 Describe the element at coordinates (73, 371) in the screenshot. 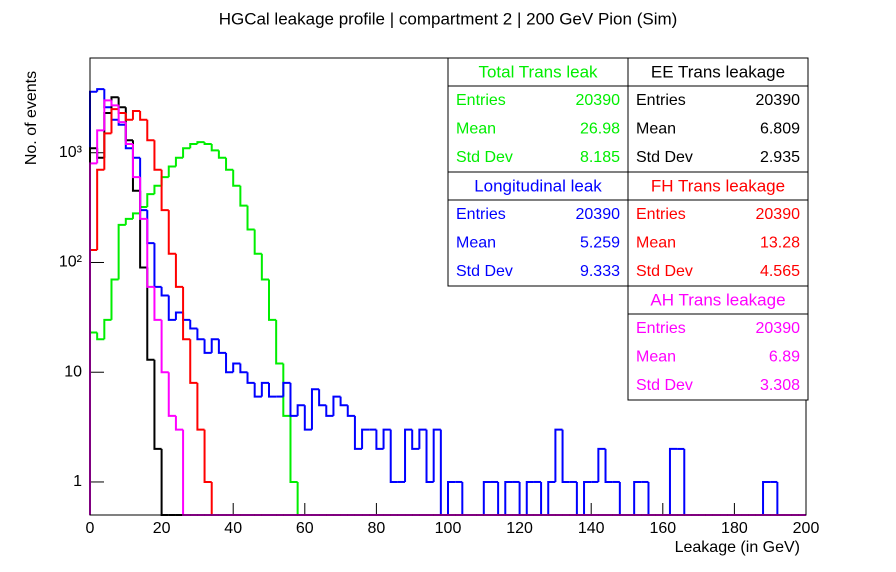

I see `y-tick-label: 10` at that location.